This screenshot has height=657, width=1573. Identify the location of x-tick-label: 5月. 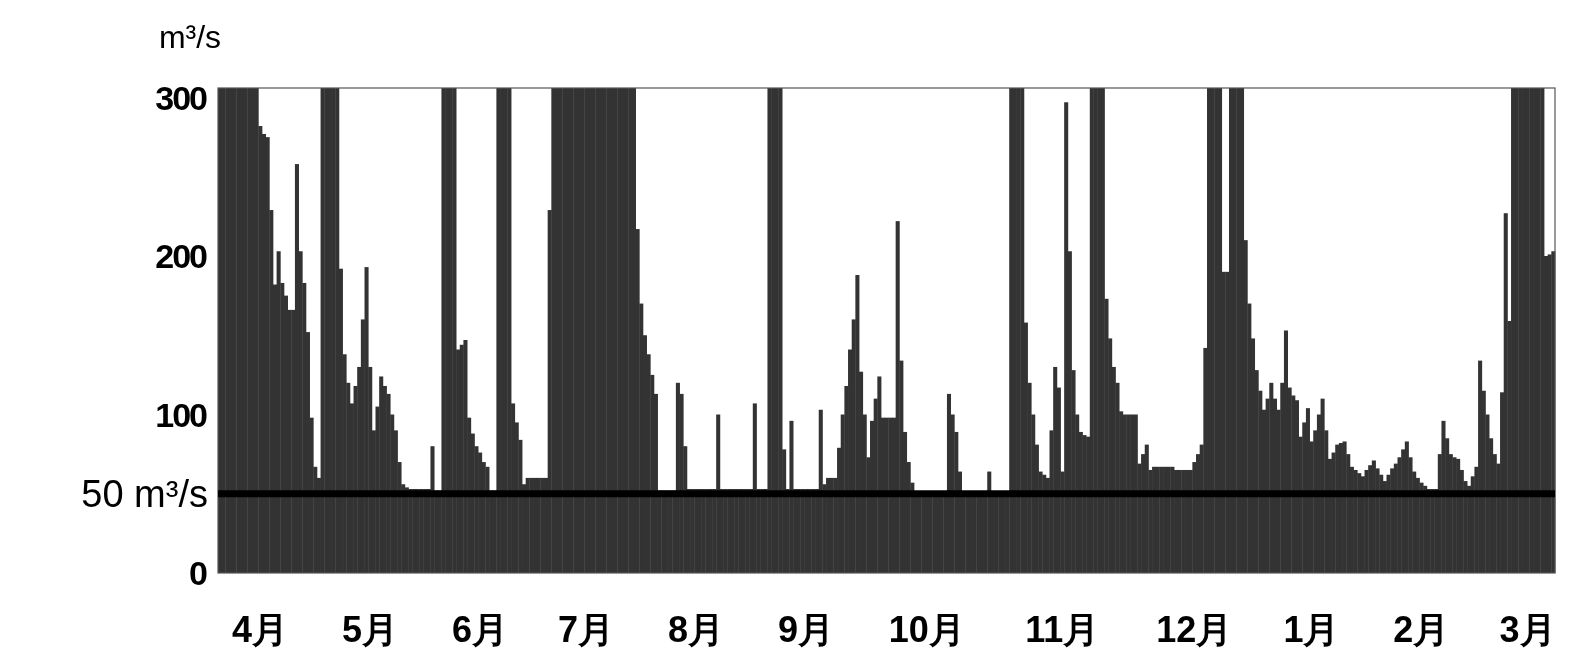
(370, 629).